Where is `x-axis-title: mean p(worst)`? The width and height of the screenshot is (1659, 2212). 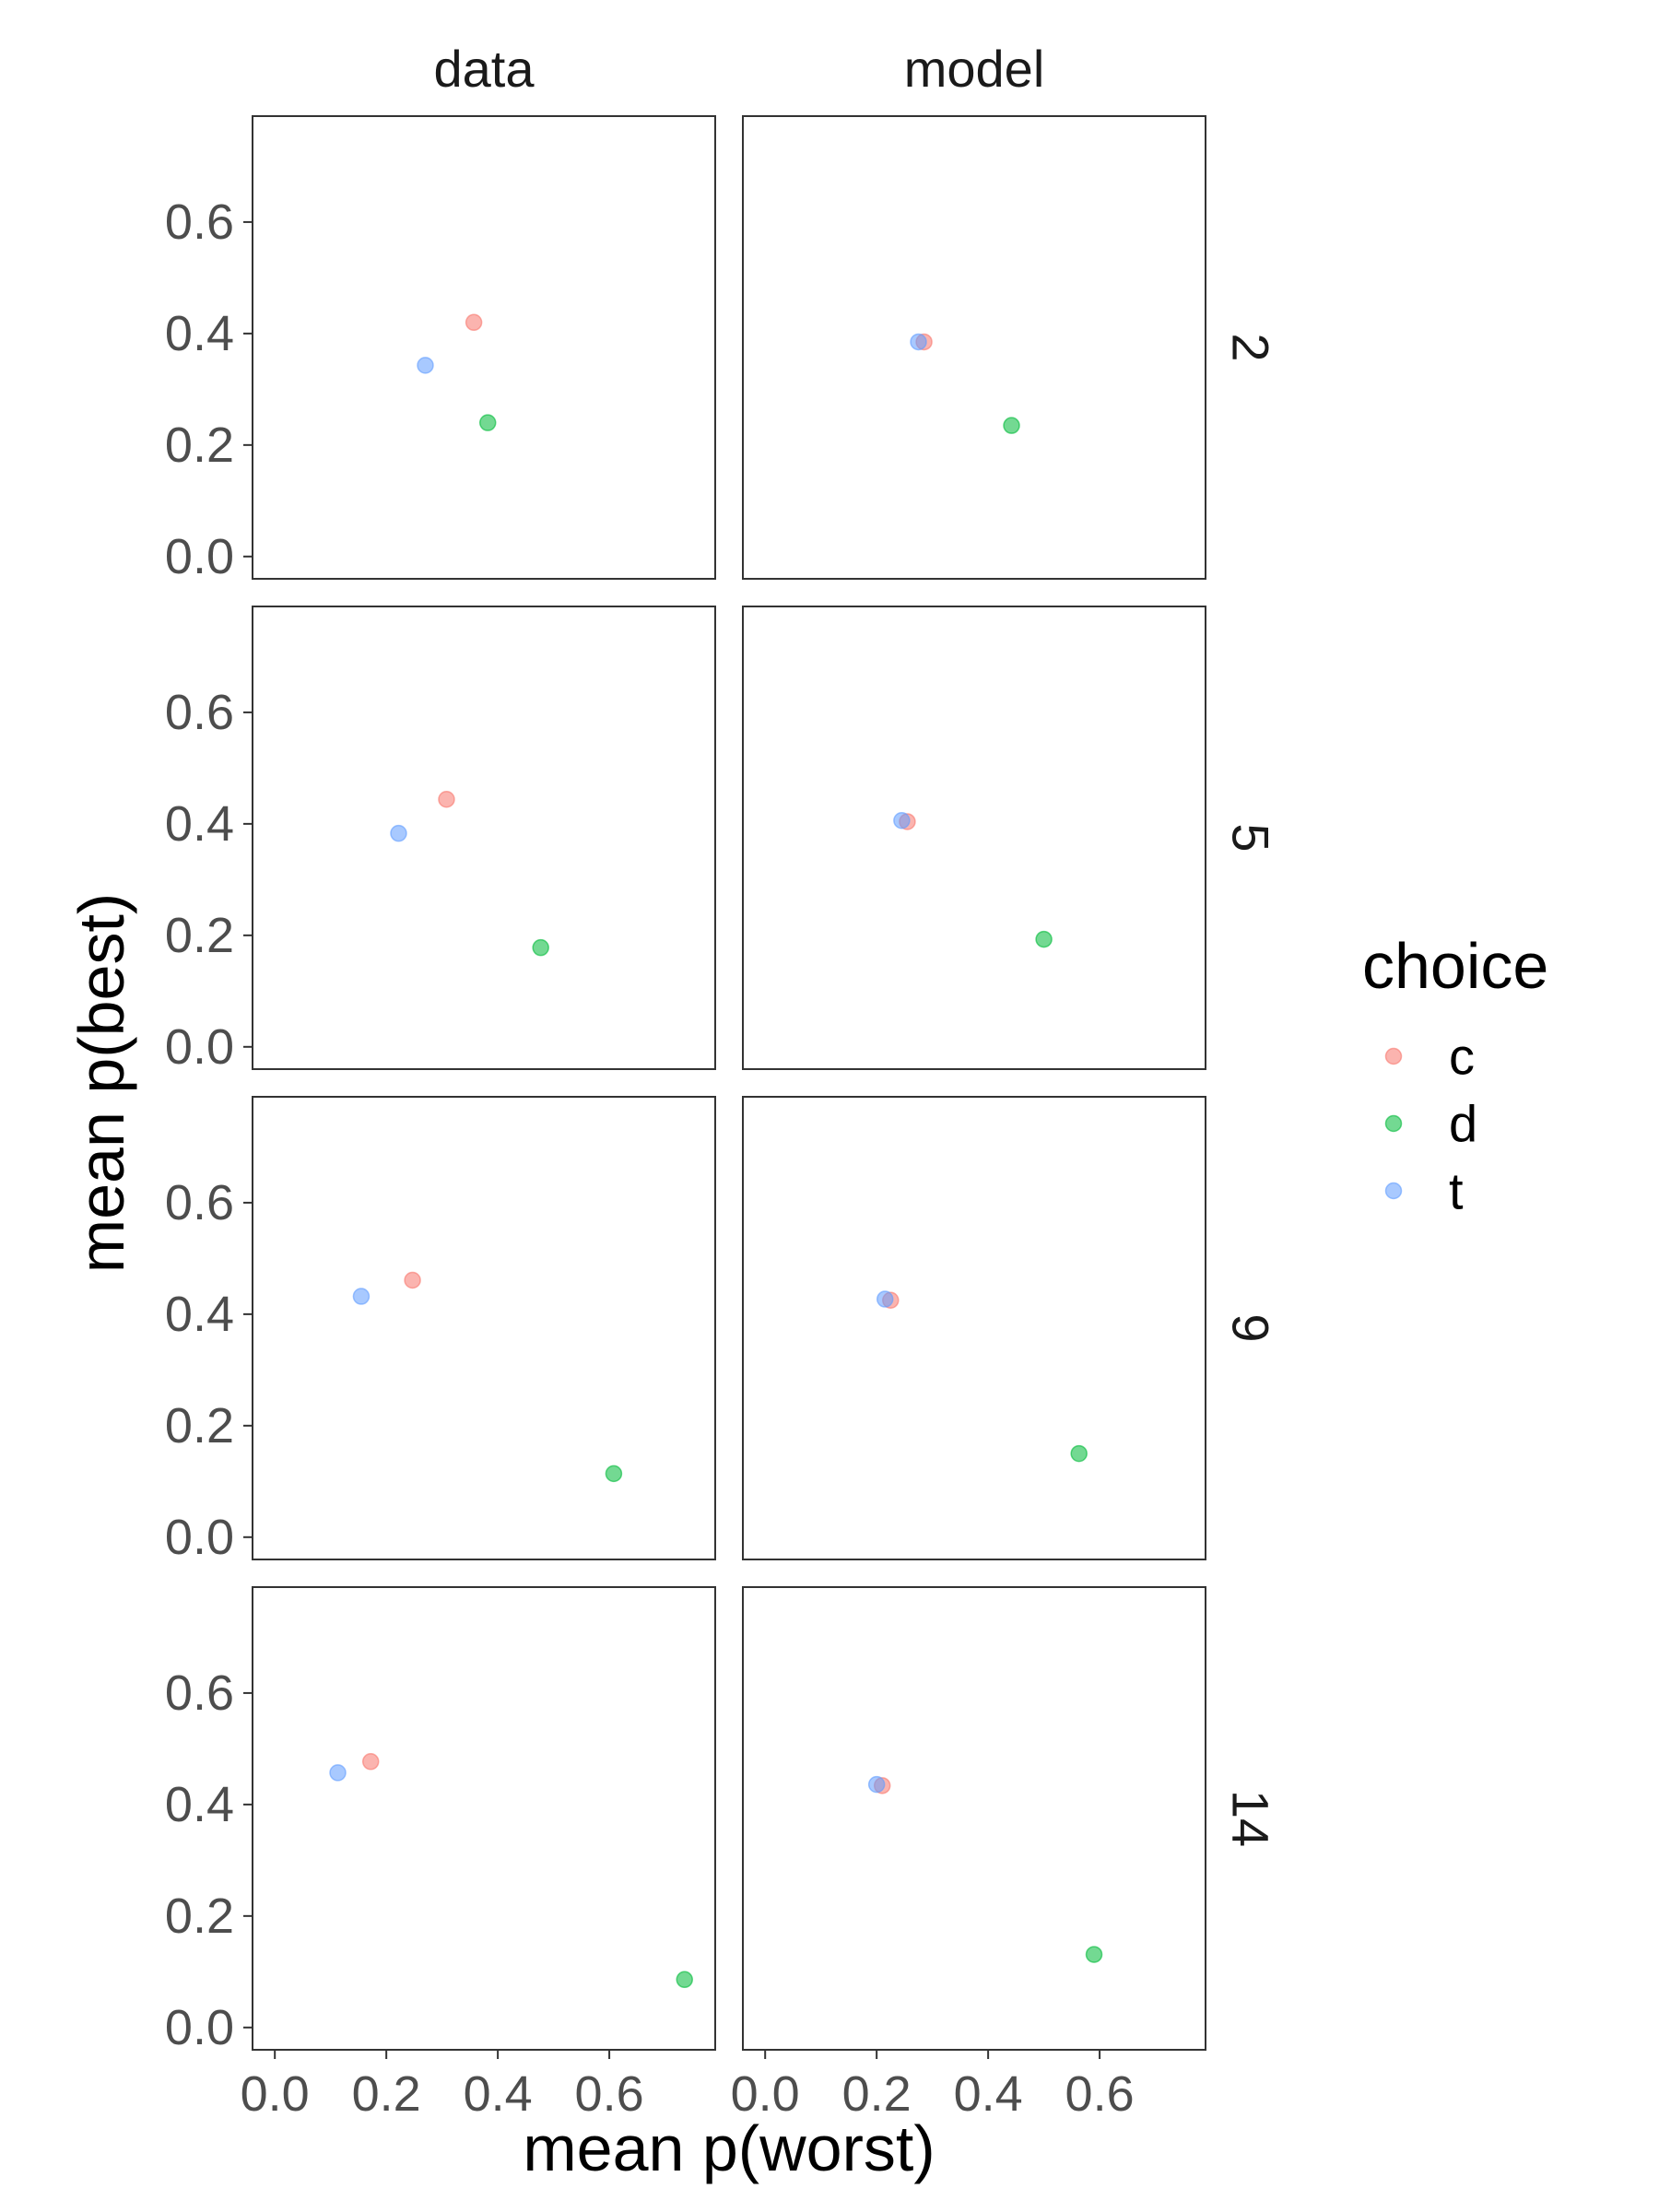
x-axis-title: mean p(worst) is located at coordinates (729, 2148).